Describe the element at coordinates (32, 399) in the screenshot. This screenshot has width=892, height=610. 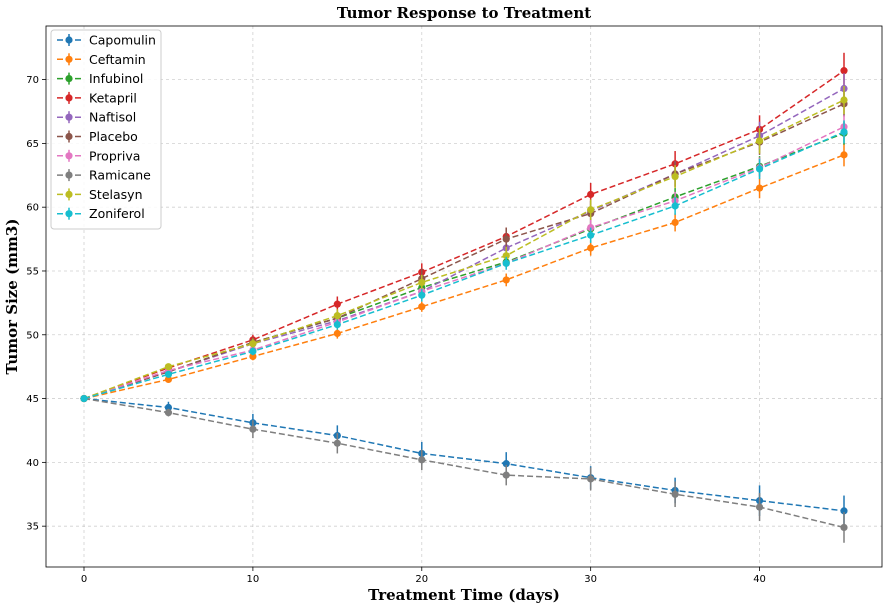
I see `y-tick-label: 45` at that location.